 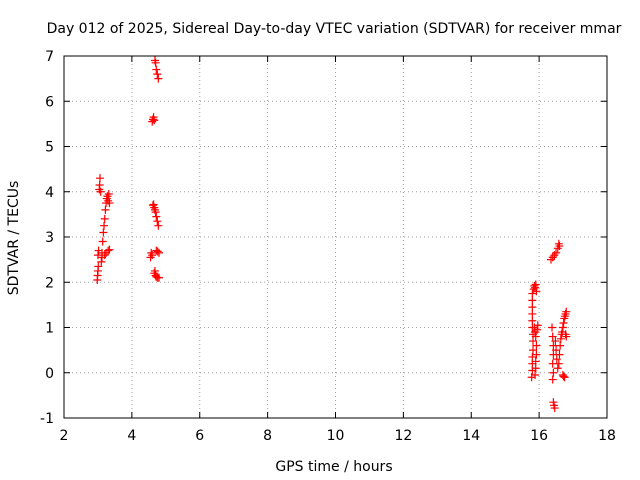 What do you see at coordinates (131, 436) in the screenshot?
I see `x-tick-label: 4` at bounding box center [131, 436].